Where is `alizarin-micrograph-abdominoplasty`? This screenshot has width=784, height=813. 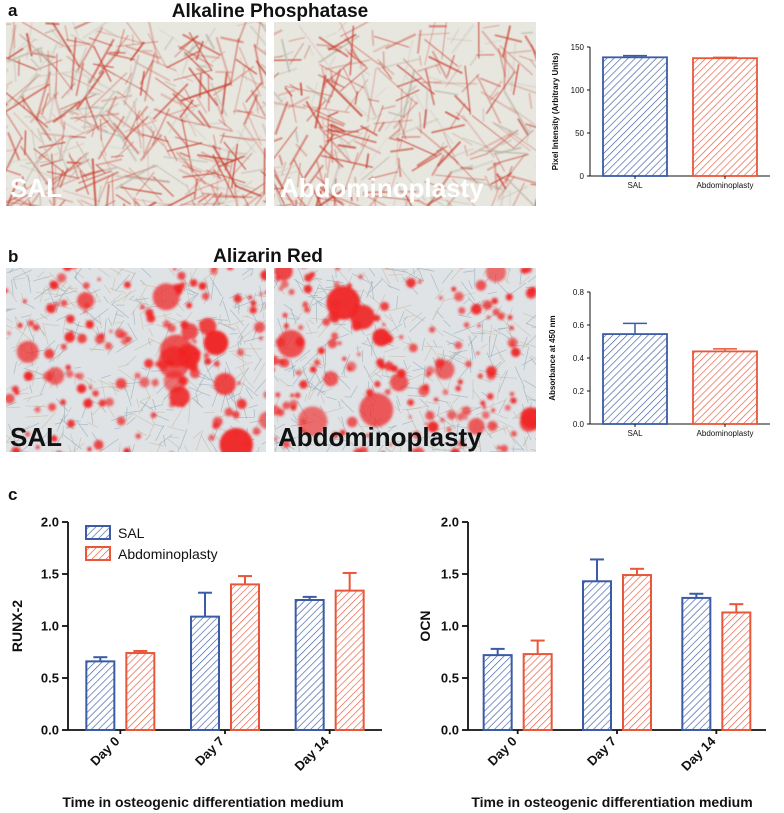 alizarin-micrograph-abdominoplasty is located at coordinates (406, 364).